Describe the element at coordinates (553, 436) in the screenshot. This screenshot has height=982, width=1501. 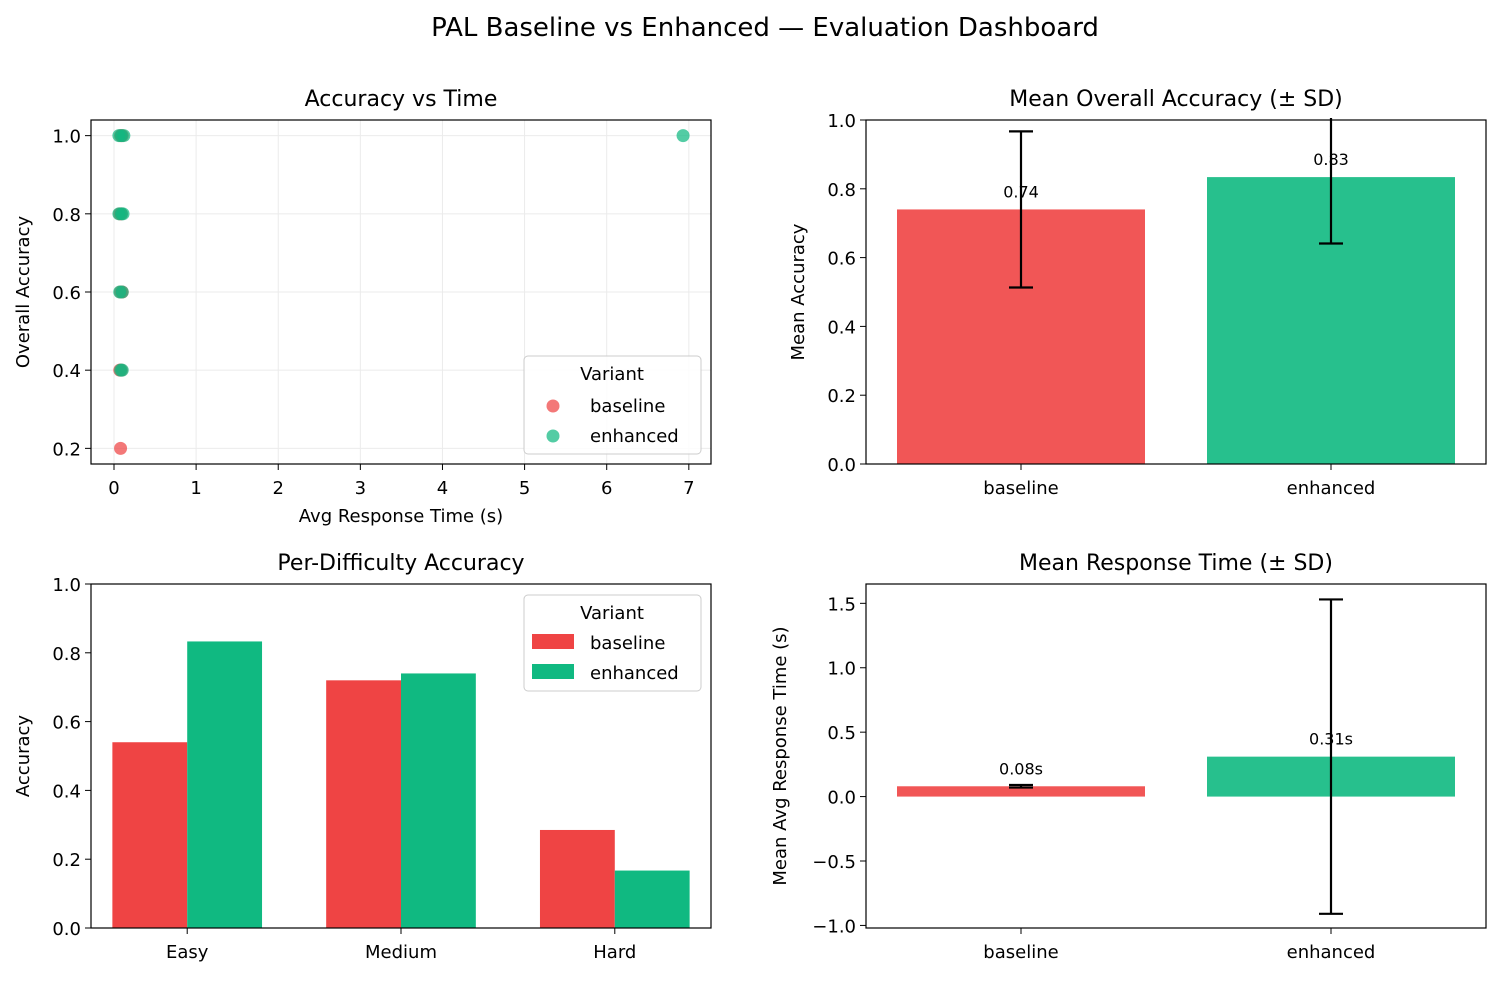
I see `legend-marker-enhanced` at that location.